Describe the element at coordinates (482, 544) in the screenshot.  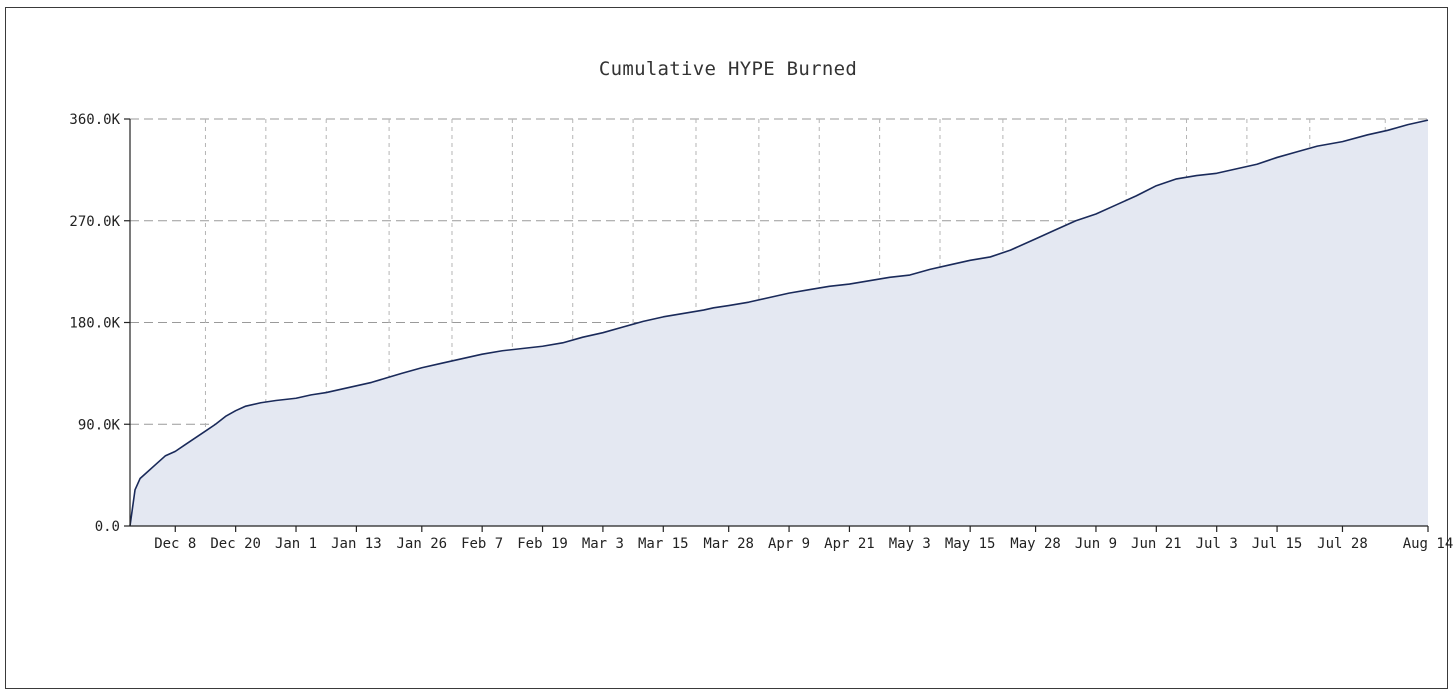
I see `x-tick-label: Feb 7` at that location.